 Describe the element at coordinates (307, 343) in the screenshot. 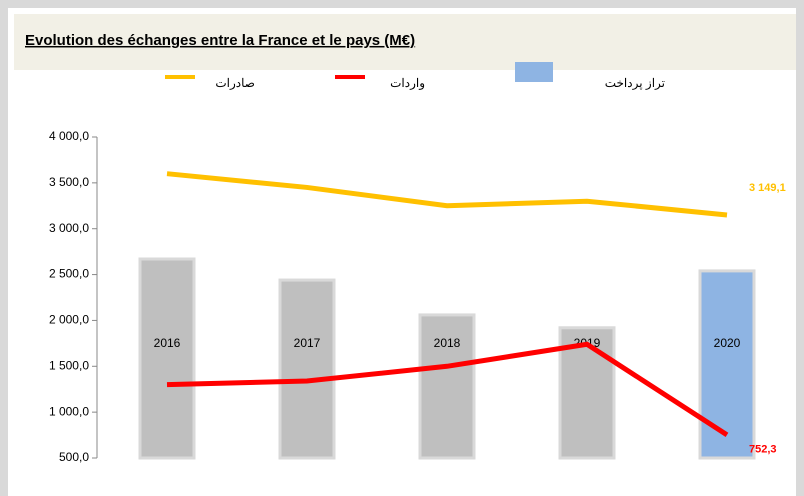

I see `x-tick-label: 2017` at that location.